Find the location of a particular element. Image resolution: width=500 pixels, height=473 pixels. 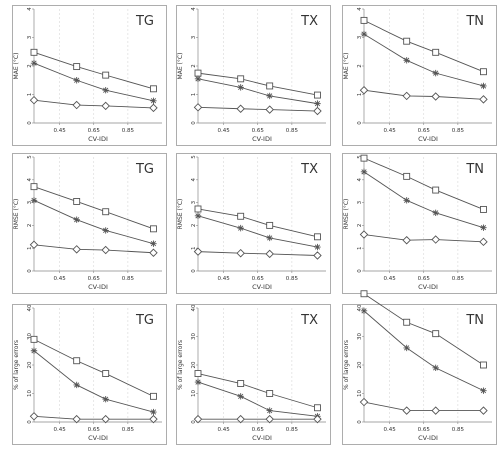

panel-title: TN is located at coordinates (474, 21).